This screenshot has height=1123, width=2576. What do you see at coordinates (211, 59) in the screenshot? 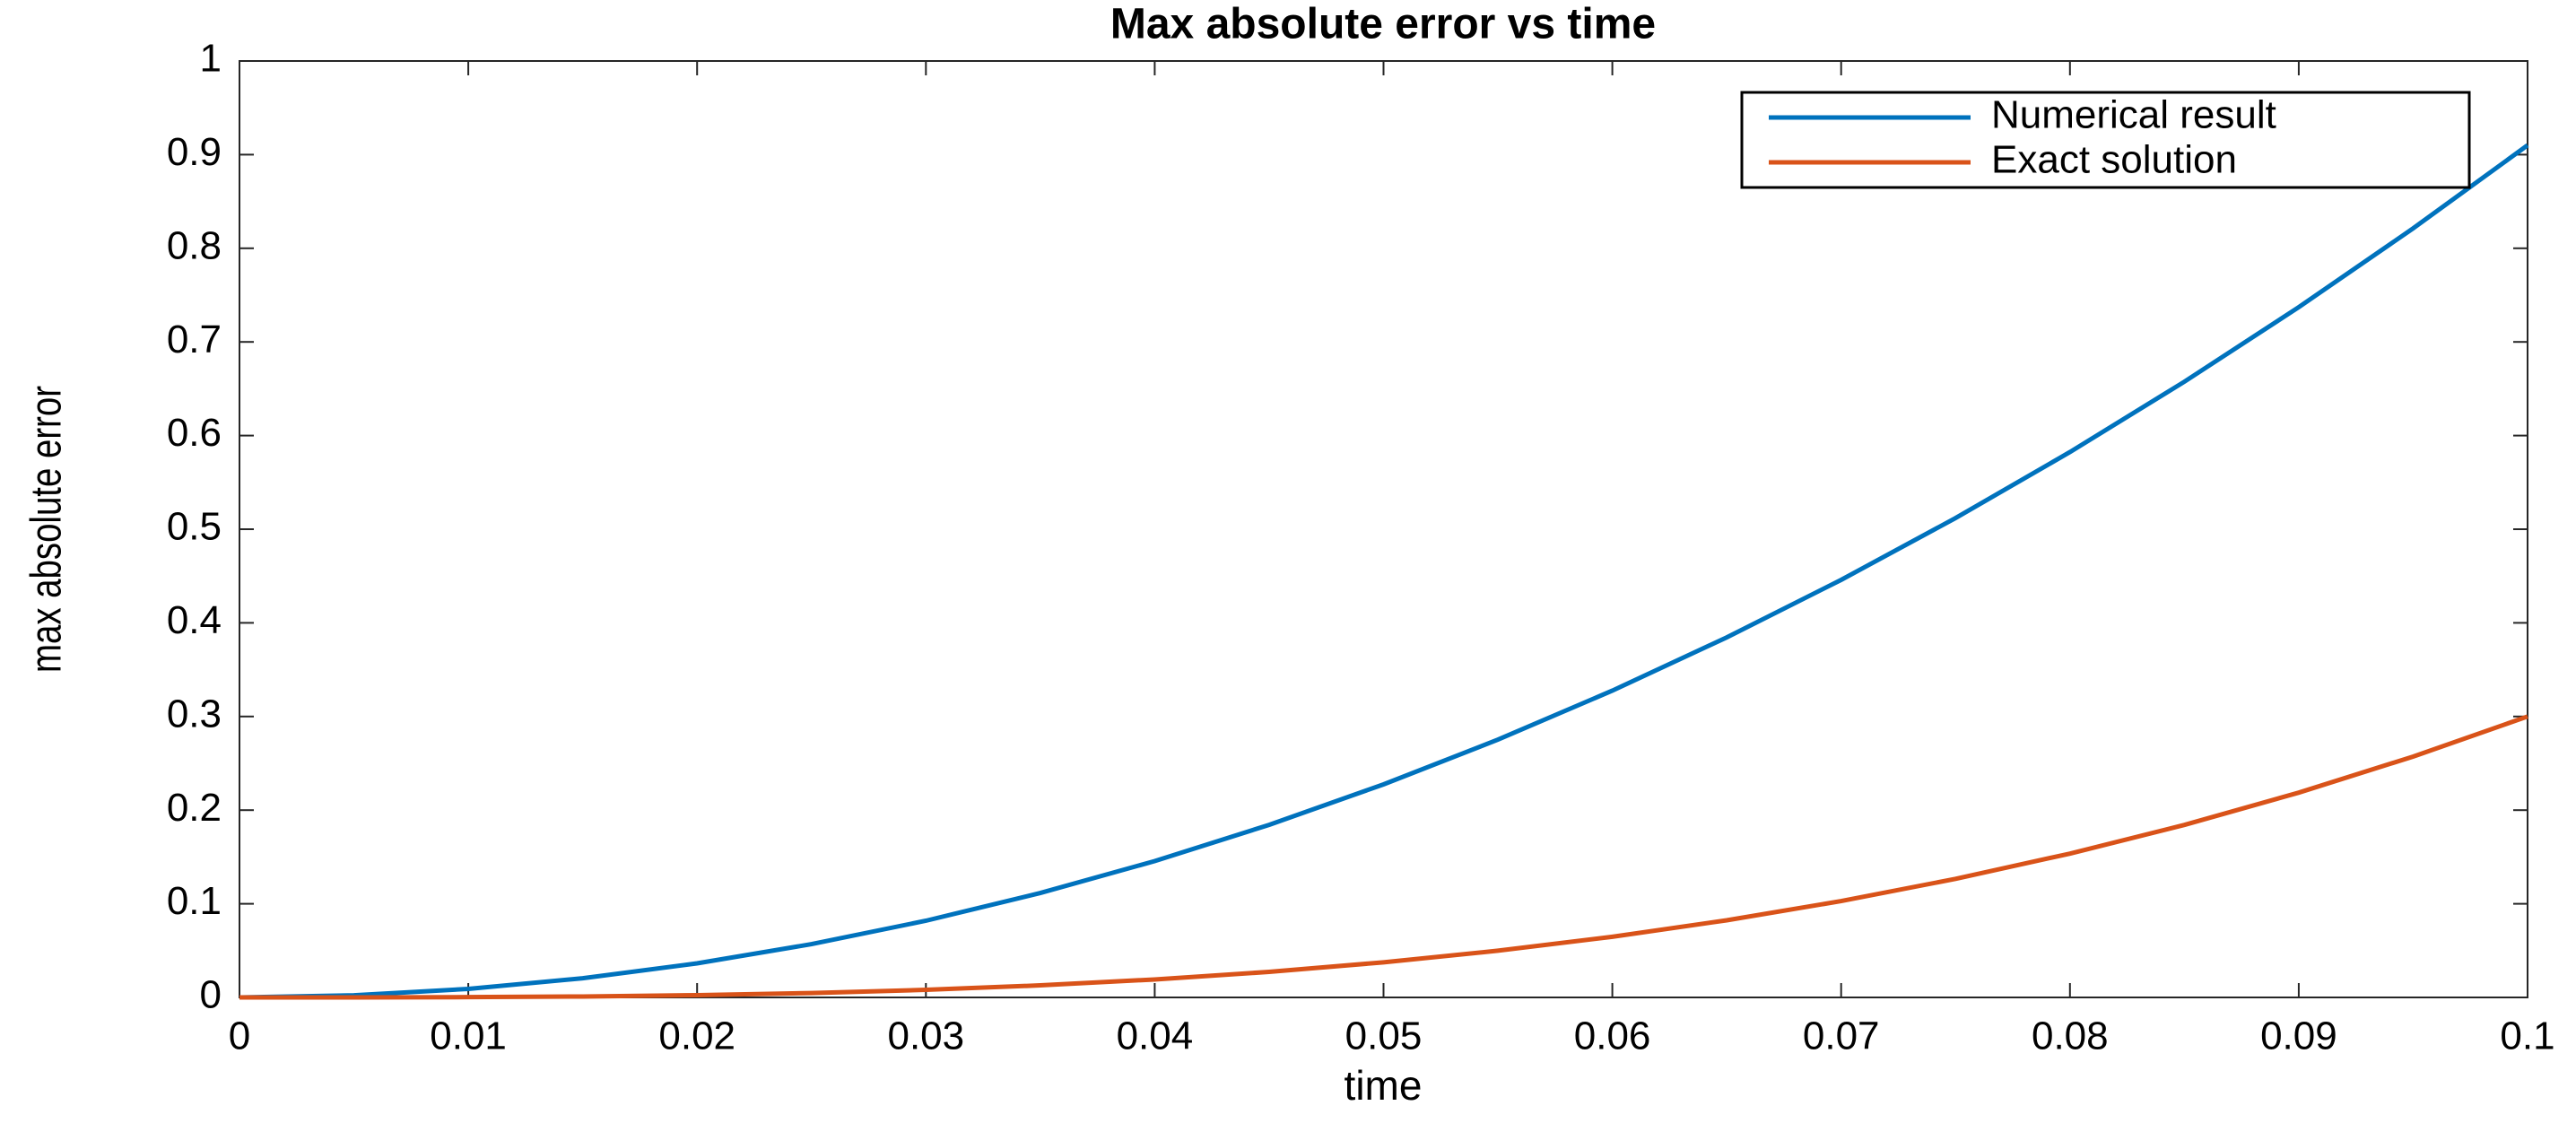
I see `y-tick-label: 1` at bounding box center [211, 59].